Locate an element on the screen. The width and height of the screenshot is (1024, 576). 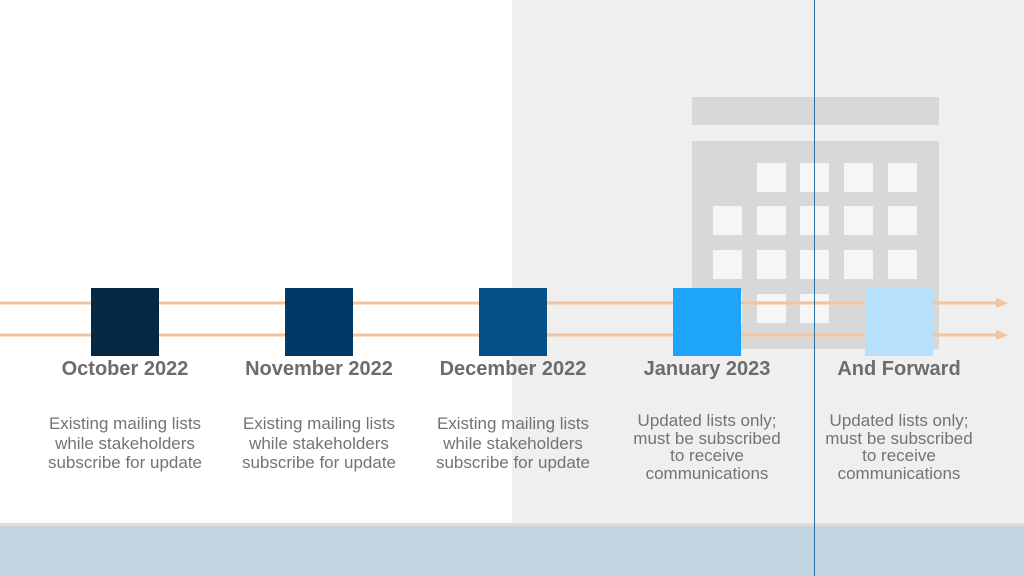
milestone-marker-october is located at coordinates (125, 322).